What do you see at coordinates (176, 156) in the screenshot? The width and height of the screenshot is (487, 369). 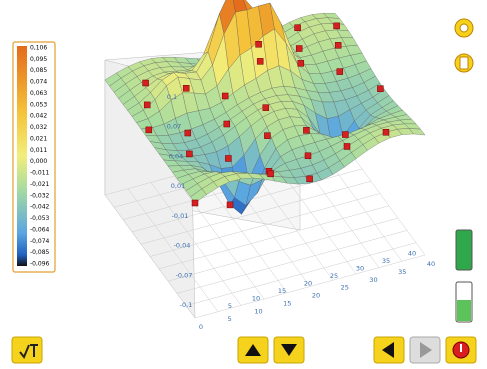 I see `z-axis-label: 0,04` at bounding box center [176, 156].